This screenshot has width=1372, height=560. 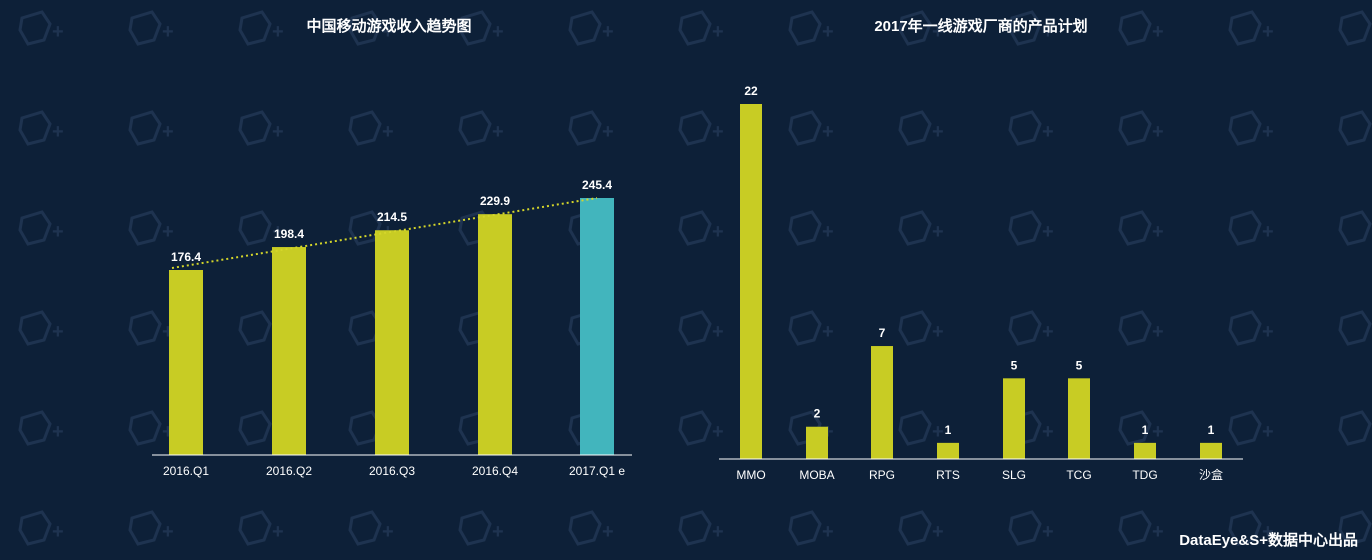 What do you see at coordinates (186, 471) in the screenshot?
I see `x-tick-label: 2016.Q1` at bounding box center [186, 471].